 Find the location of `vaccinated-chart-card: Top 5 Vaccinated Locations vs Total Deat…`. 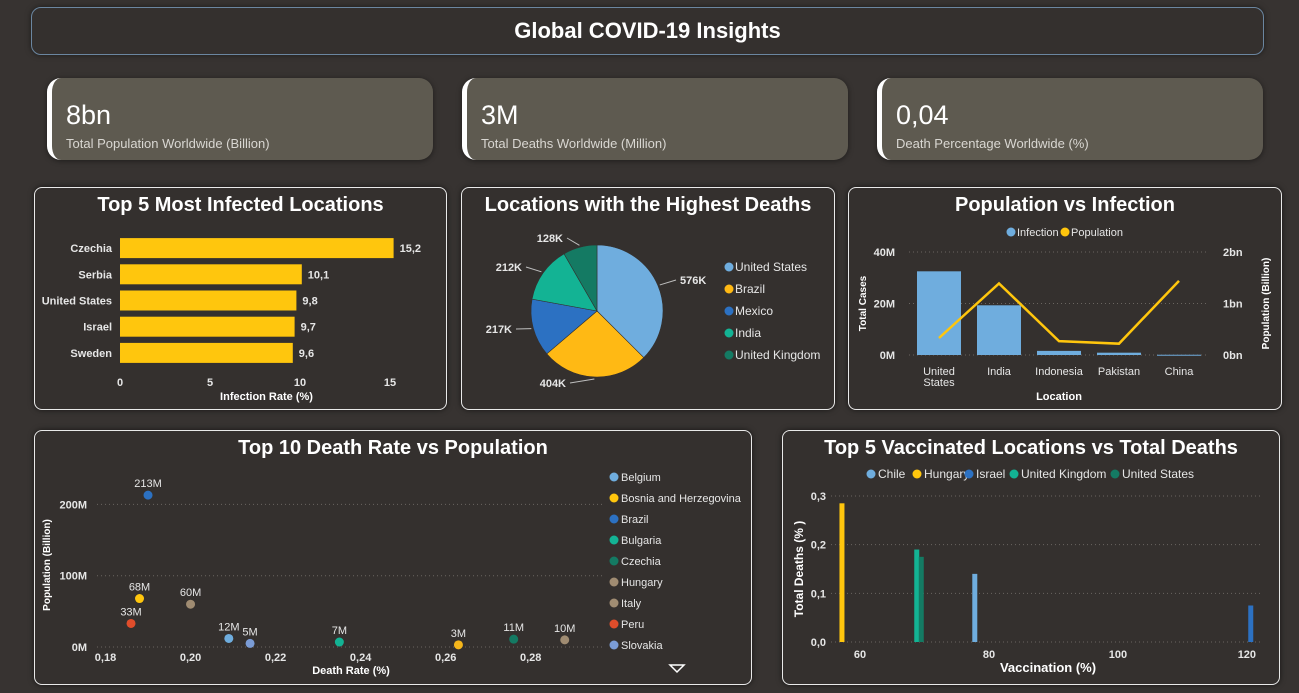

vaccinated-chart-card: Top 5 Vaccinated Locations vs Total Deat… is located at coordinates (1031, 557).